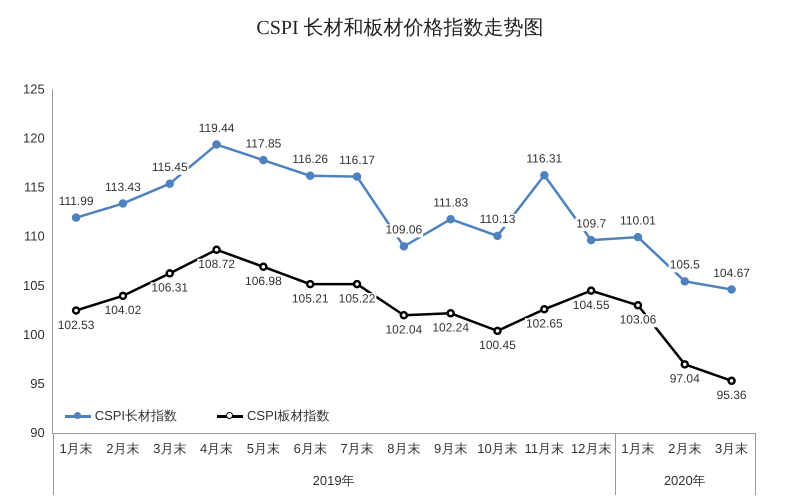 The height and width of the screenshot is (500, 800). What do you see at coordinates (357, 448) in the screenshot?
I see `x-tick-label: 7月末` at bounding box center [357, 448].